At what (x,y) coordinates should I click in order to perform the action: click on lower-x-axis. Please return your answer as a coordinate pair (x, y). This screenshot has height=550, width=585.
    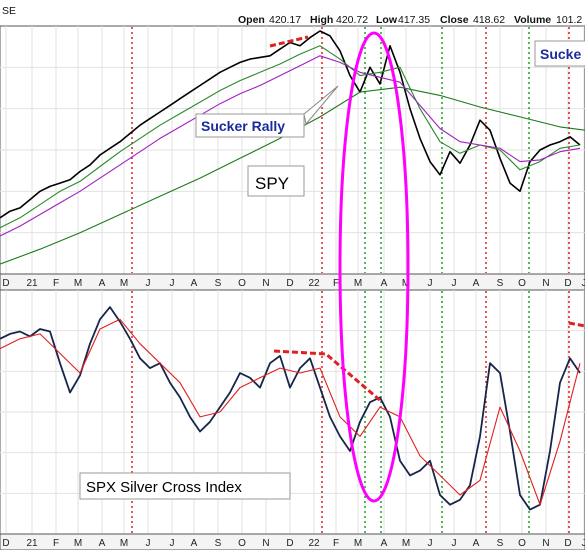
    Looking at the image, I should click on (292, 541).